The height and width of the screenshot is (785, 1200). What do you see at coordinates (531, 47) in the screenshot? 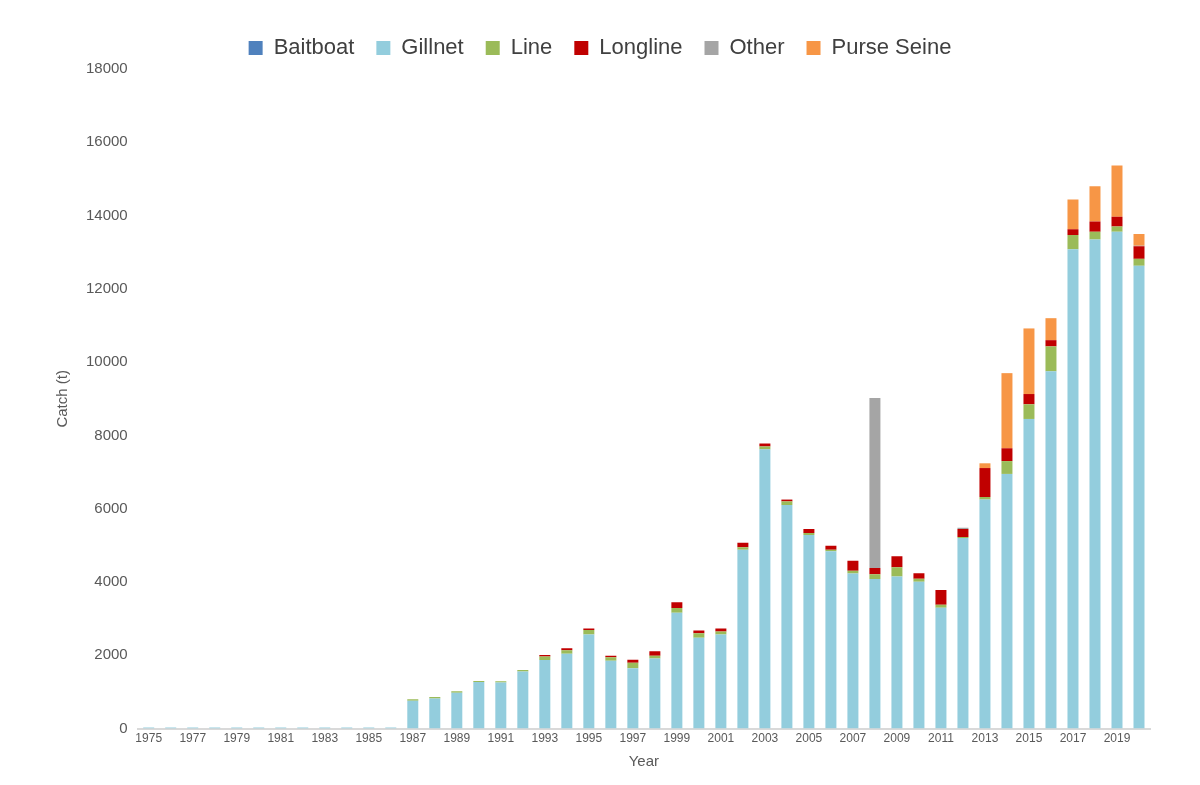
I see `legend-label: Line` at bounding box center [531, 47].